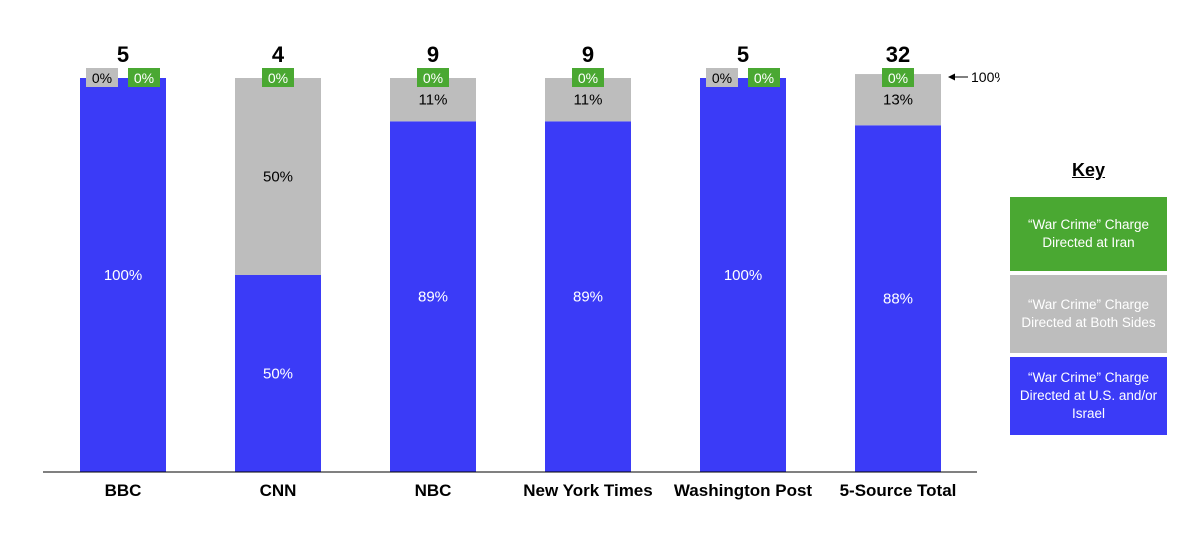 This screenshot has height=537, width=1199. I want to click on category-label: NBC, so click(433, 490).